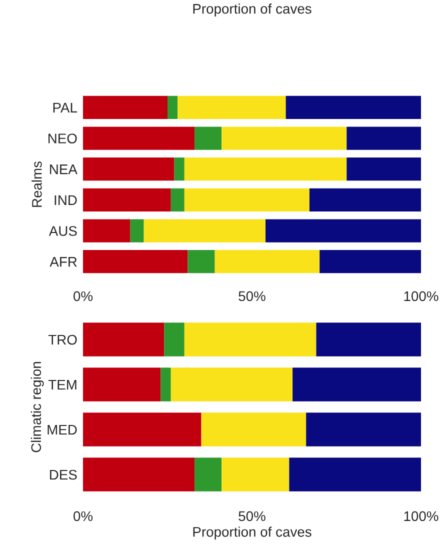  Describe the element at coordinates (62, 385) in the screenshot. I see `y-tick-label: TEM` at that location.